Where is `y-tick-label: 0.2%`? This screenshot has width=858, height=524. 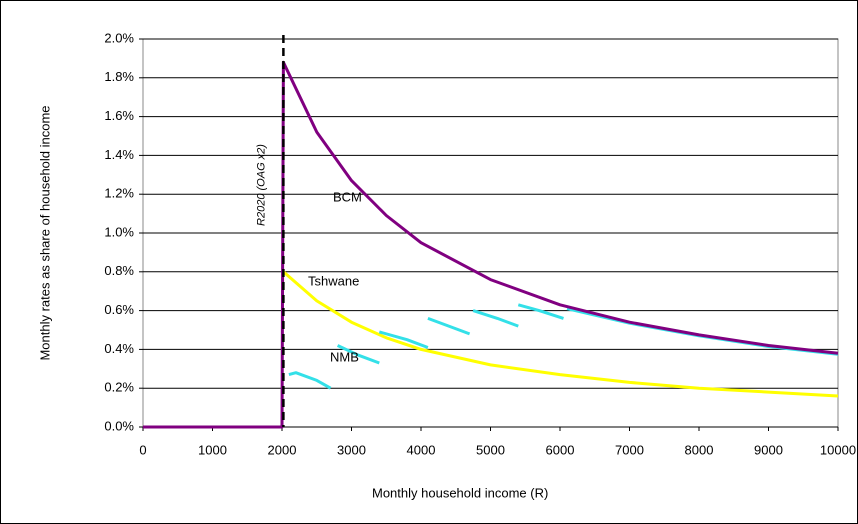
y-tick-label: 0.2% is located at coordinates (119, 387).